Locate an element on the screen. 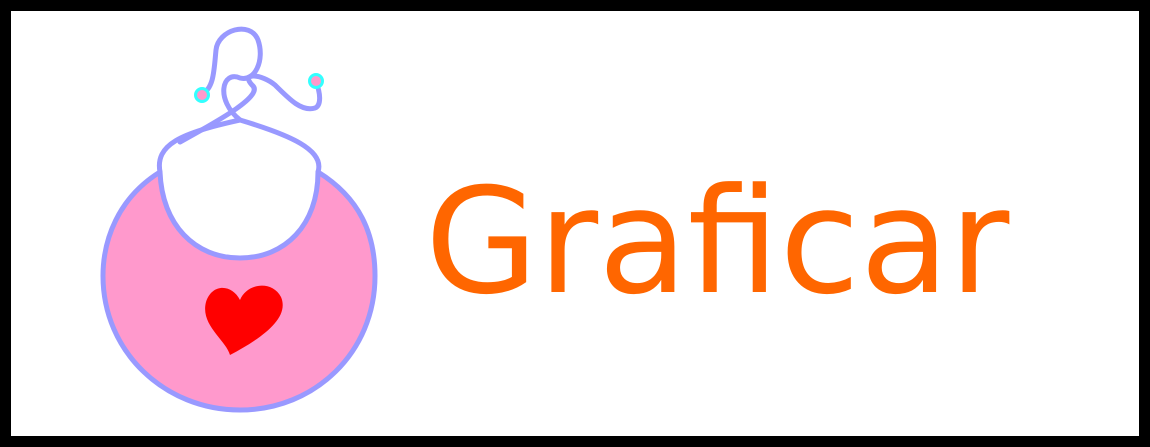  bib-tie-string-left is located at coordinates (231, 74).